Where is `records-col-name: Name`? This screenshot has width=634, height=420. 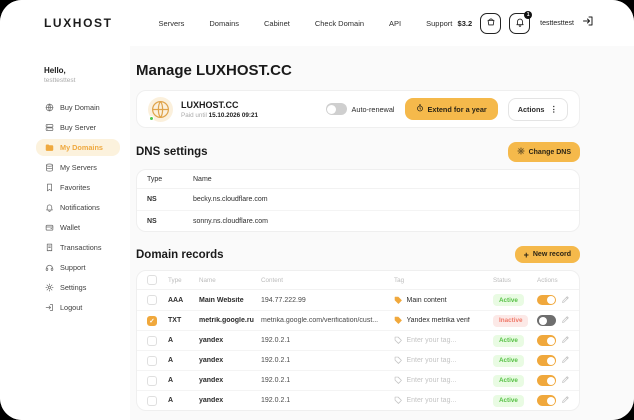 records-col-name: Name is located at coordinates (207, 280).